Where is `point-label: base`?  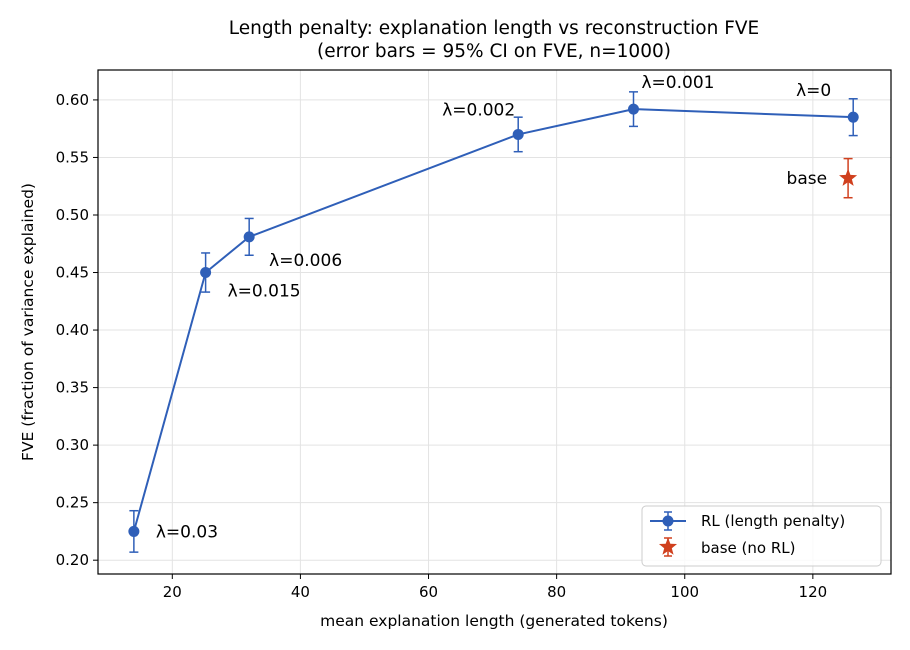 point-label: base is located at coordinates (807, 179).